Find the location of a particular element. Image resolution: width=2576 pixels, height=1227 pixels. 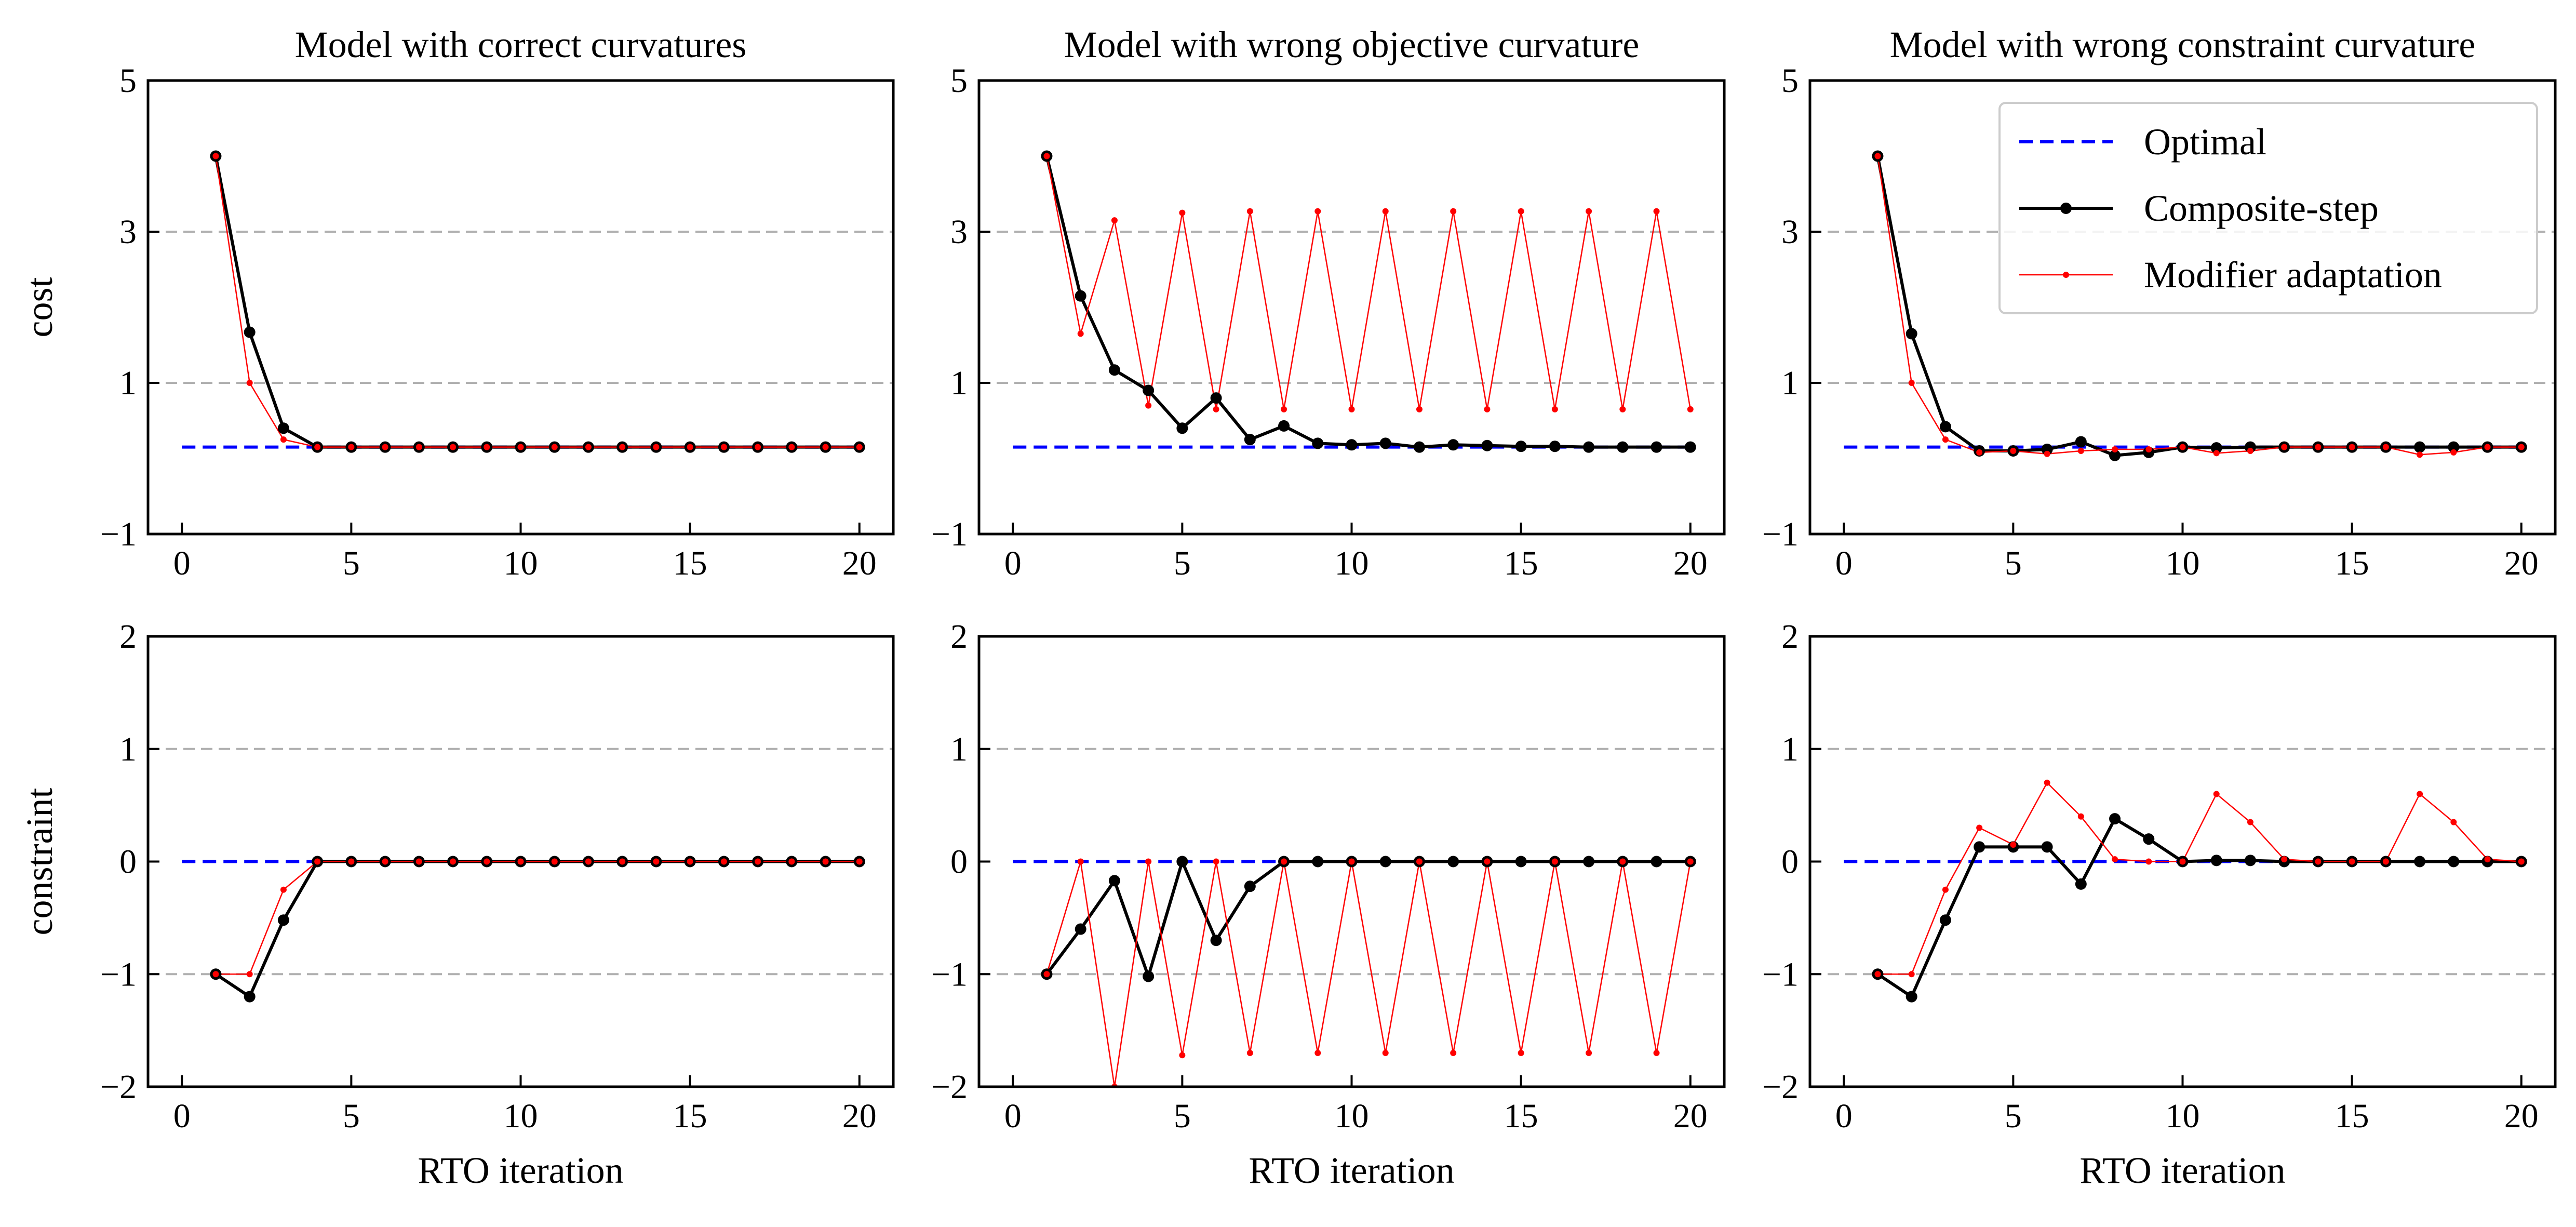

legend-label-modifier-adaptation: Modifier adaptation is located at coordinates (2293, 275).